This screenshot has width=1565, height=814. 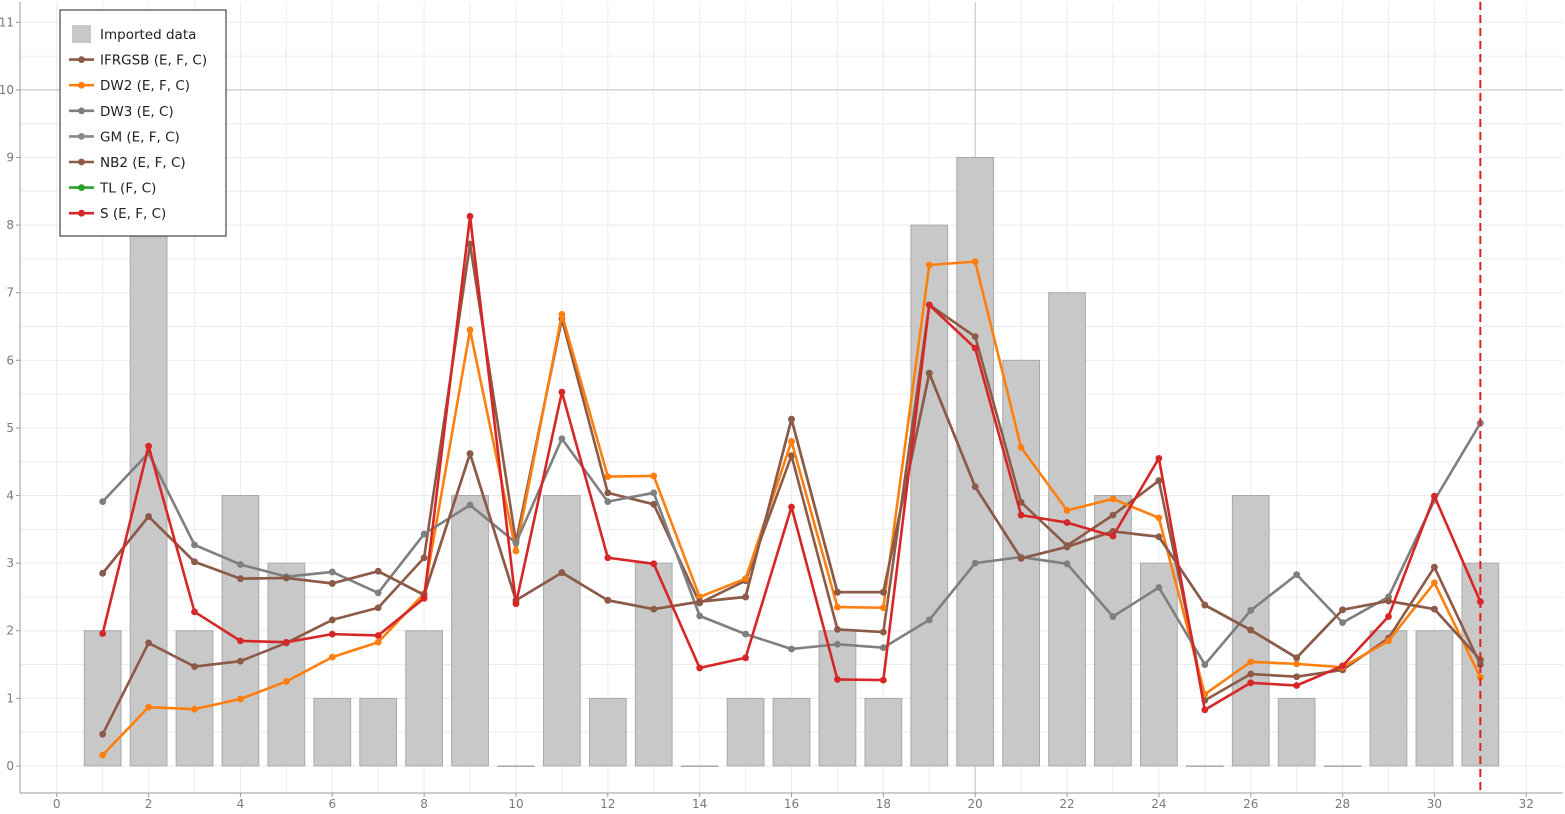 I want to click on legend-item-dw3: DW3 (E, C), so click(x=121, y=112).